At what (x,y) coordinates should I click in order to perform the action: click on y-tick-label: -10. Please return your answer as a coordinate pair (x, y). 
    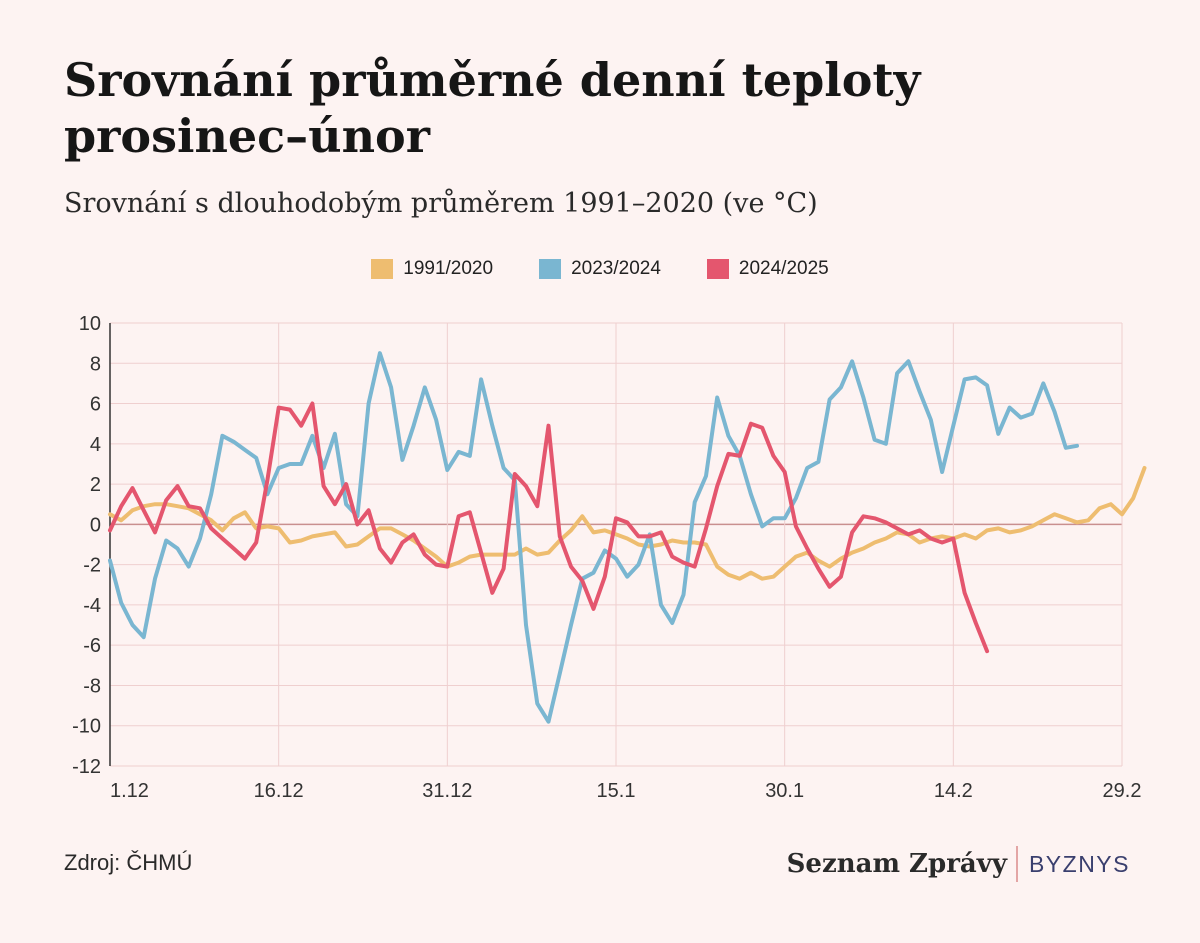
    Looking at the image, I should click on (86, 727).